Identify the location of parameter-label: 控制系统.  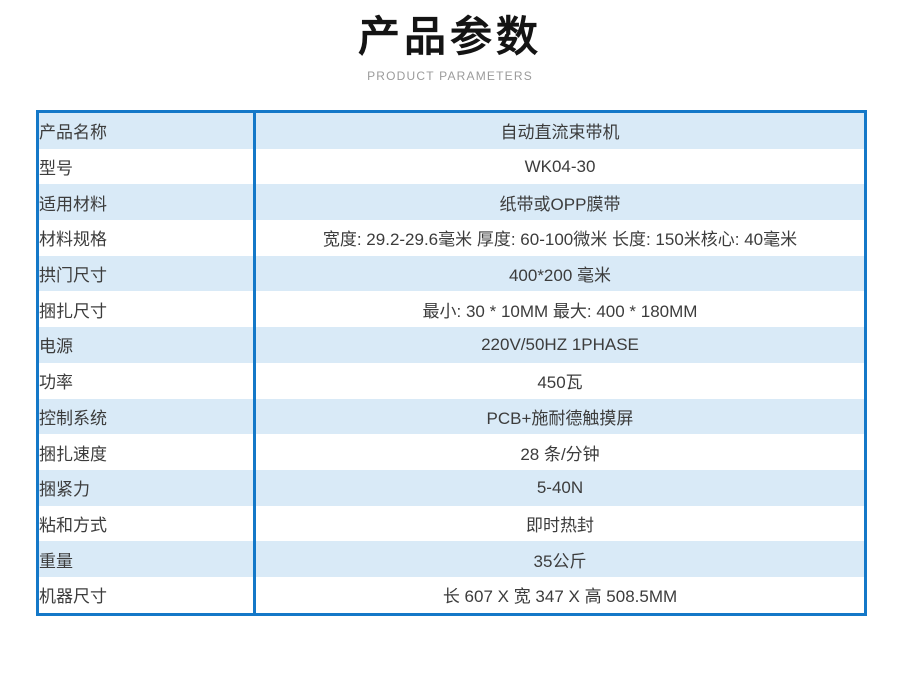
(146, 416).